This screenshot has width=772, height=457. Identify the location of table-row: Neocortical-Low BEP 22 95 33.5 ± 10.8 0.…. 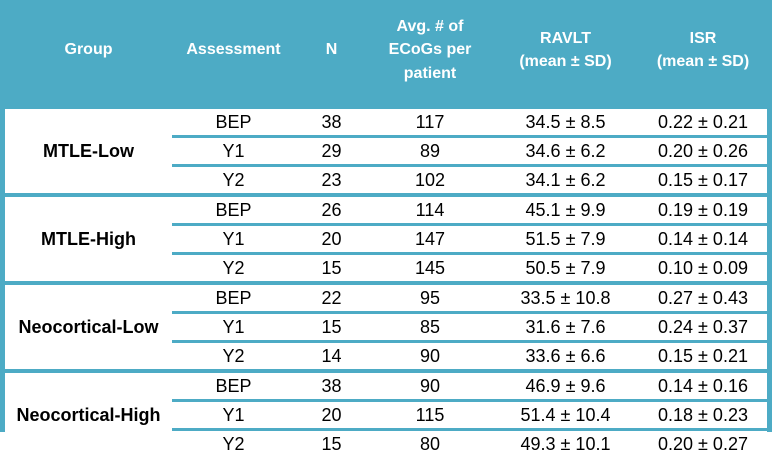
(386, 298).